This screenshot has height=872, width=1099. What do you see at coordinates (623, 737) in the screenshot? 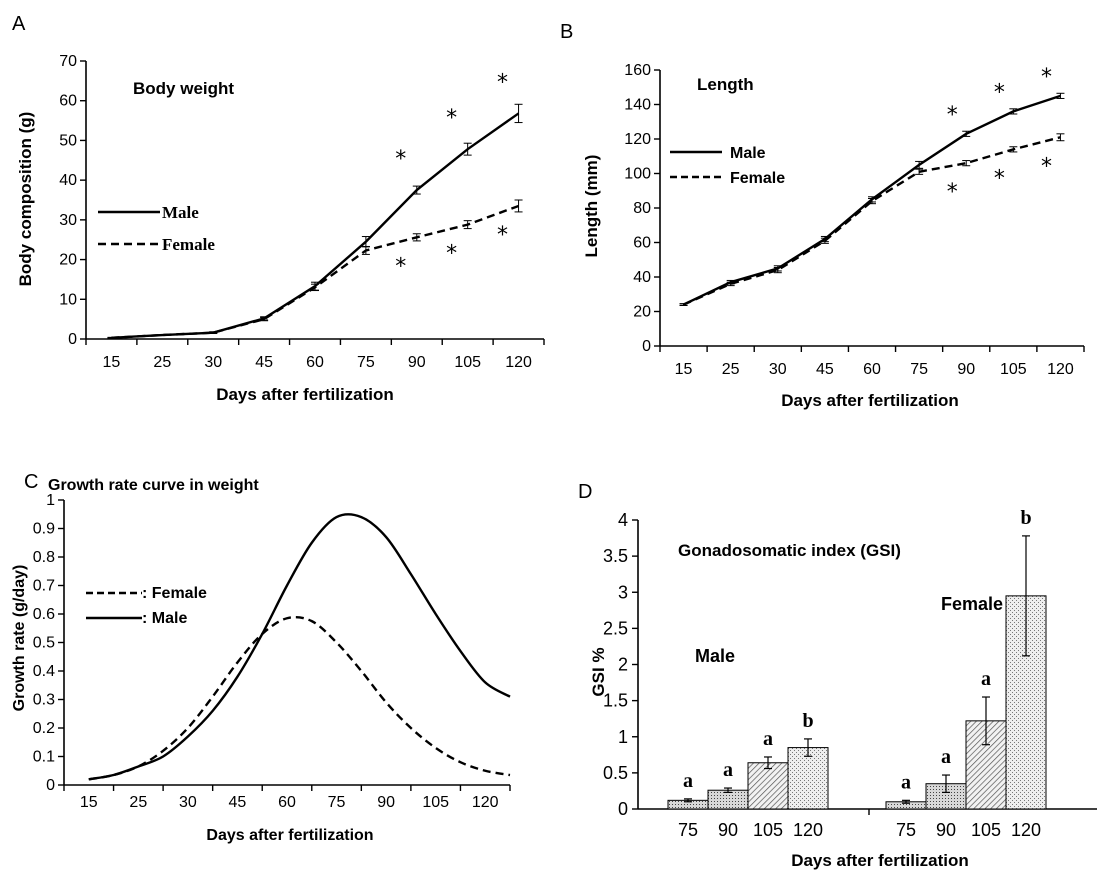
I see `y-tick-label: 1` at bounding box center [623, 737].